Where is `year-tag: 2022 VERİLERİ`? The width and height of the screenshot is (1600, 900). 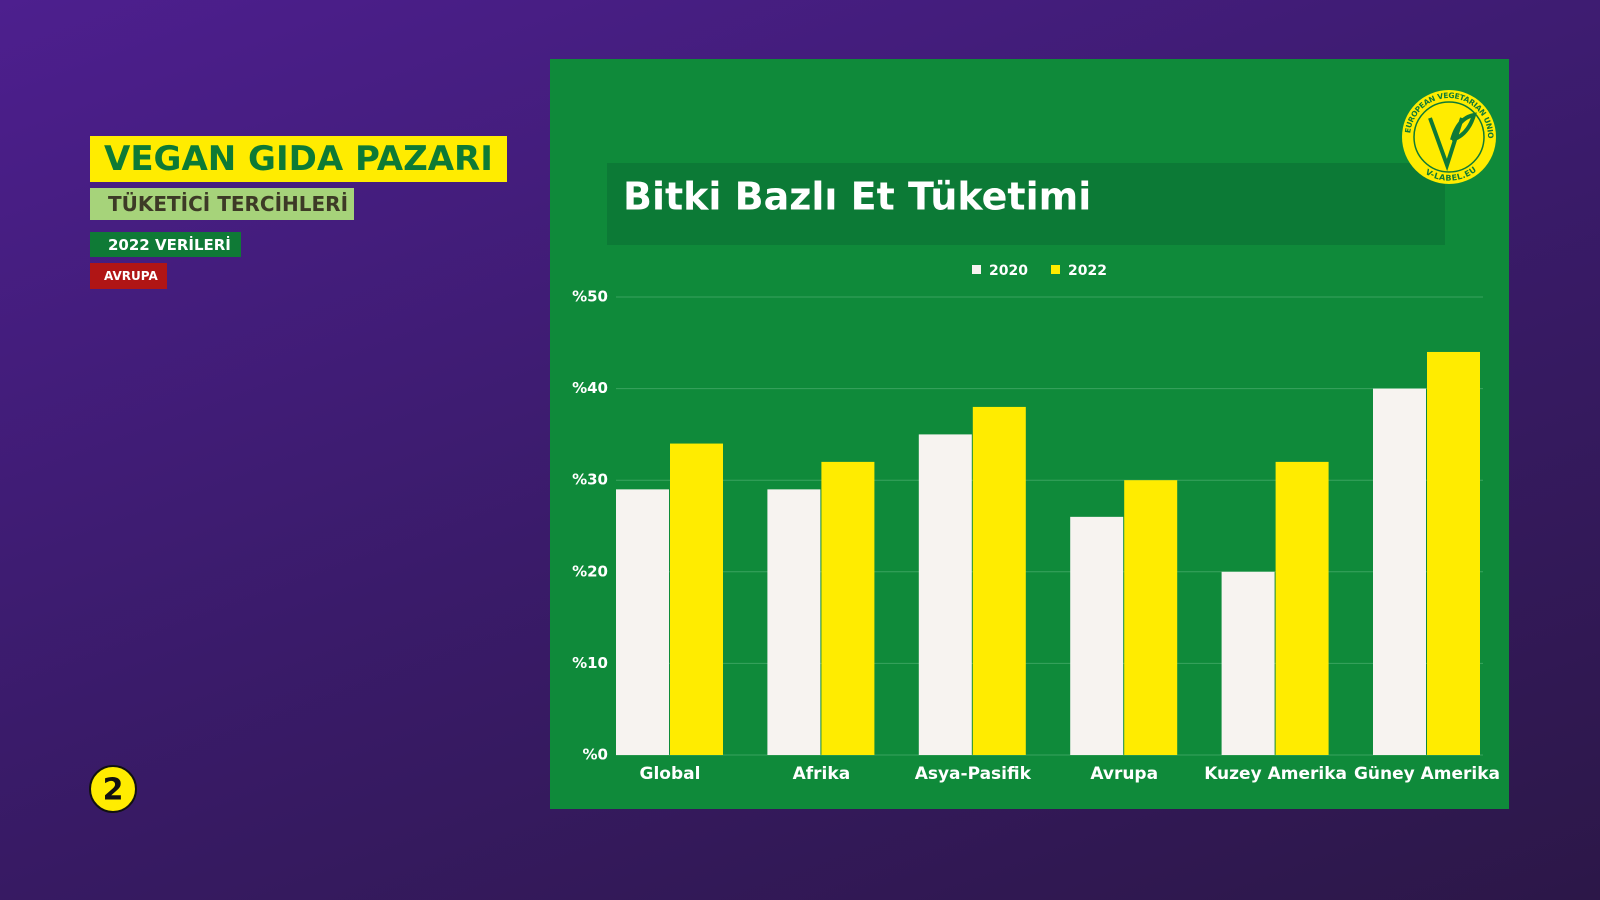
year-tag: 2022 VERİLERİ is located at coordinates (165, 244).